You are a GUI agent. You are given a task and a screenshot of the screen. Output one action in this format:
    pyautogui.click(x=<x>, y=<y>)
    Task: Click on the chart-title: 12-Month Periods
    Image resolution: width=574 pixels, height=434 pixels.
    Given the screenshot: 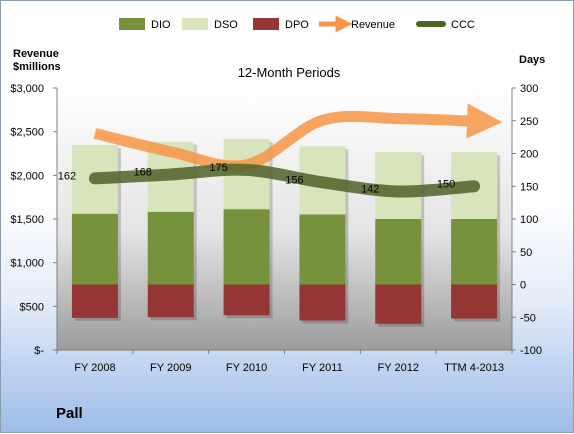 What is the action you would take?
    pyautogui.click(x=289, y=72)
    